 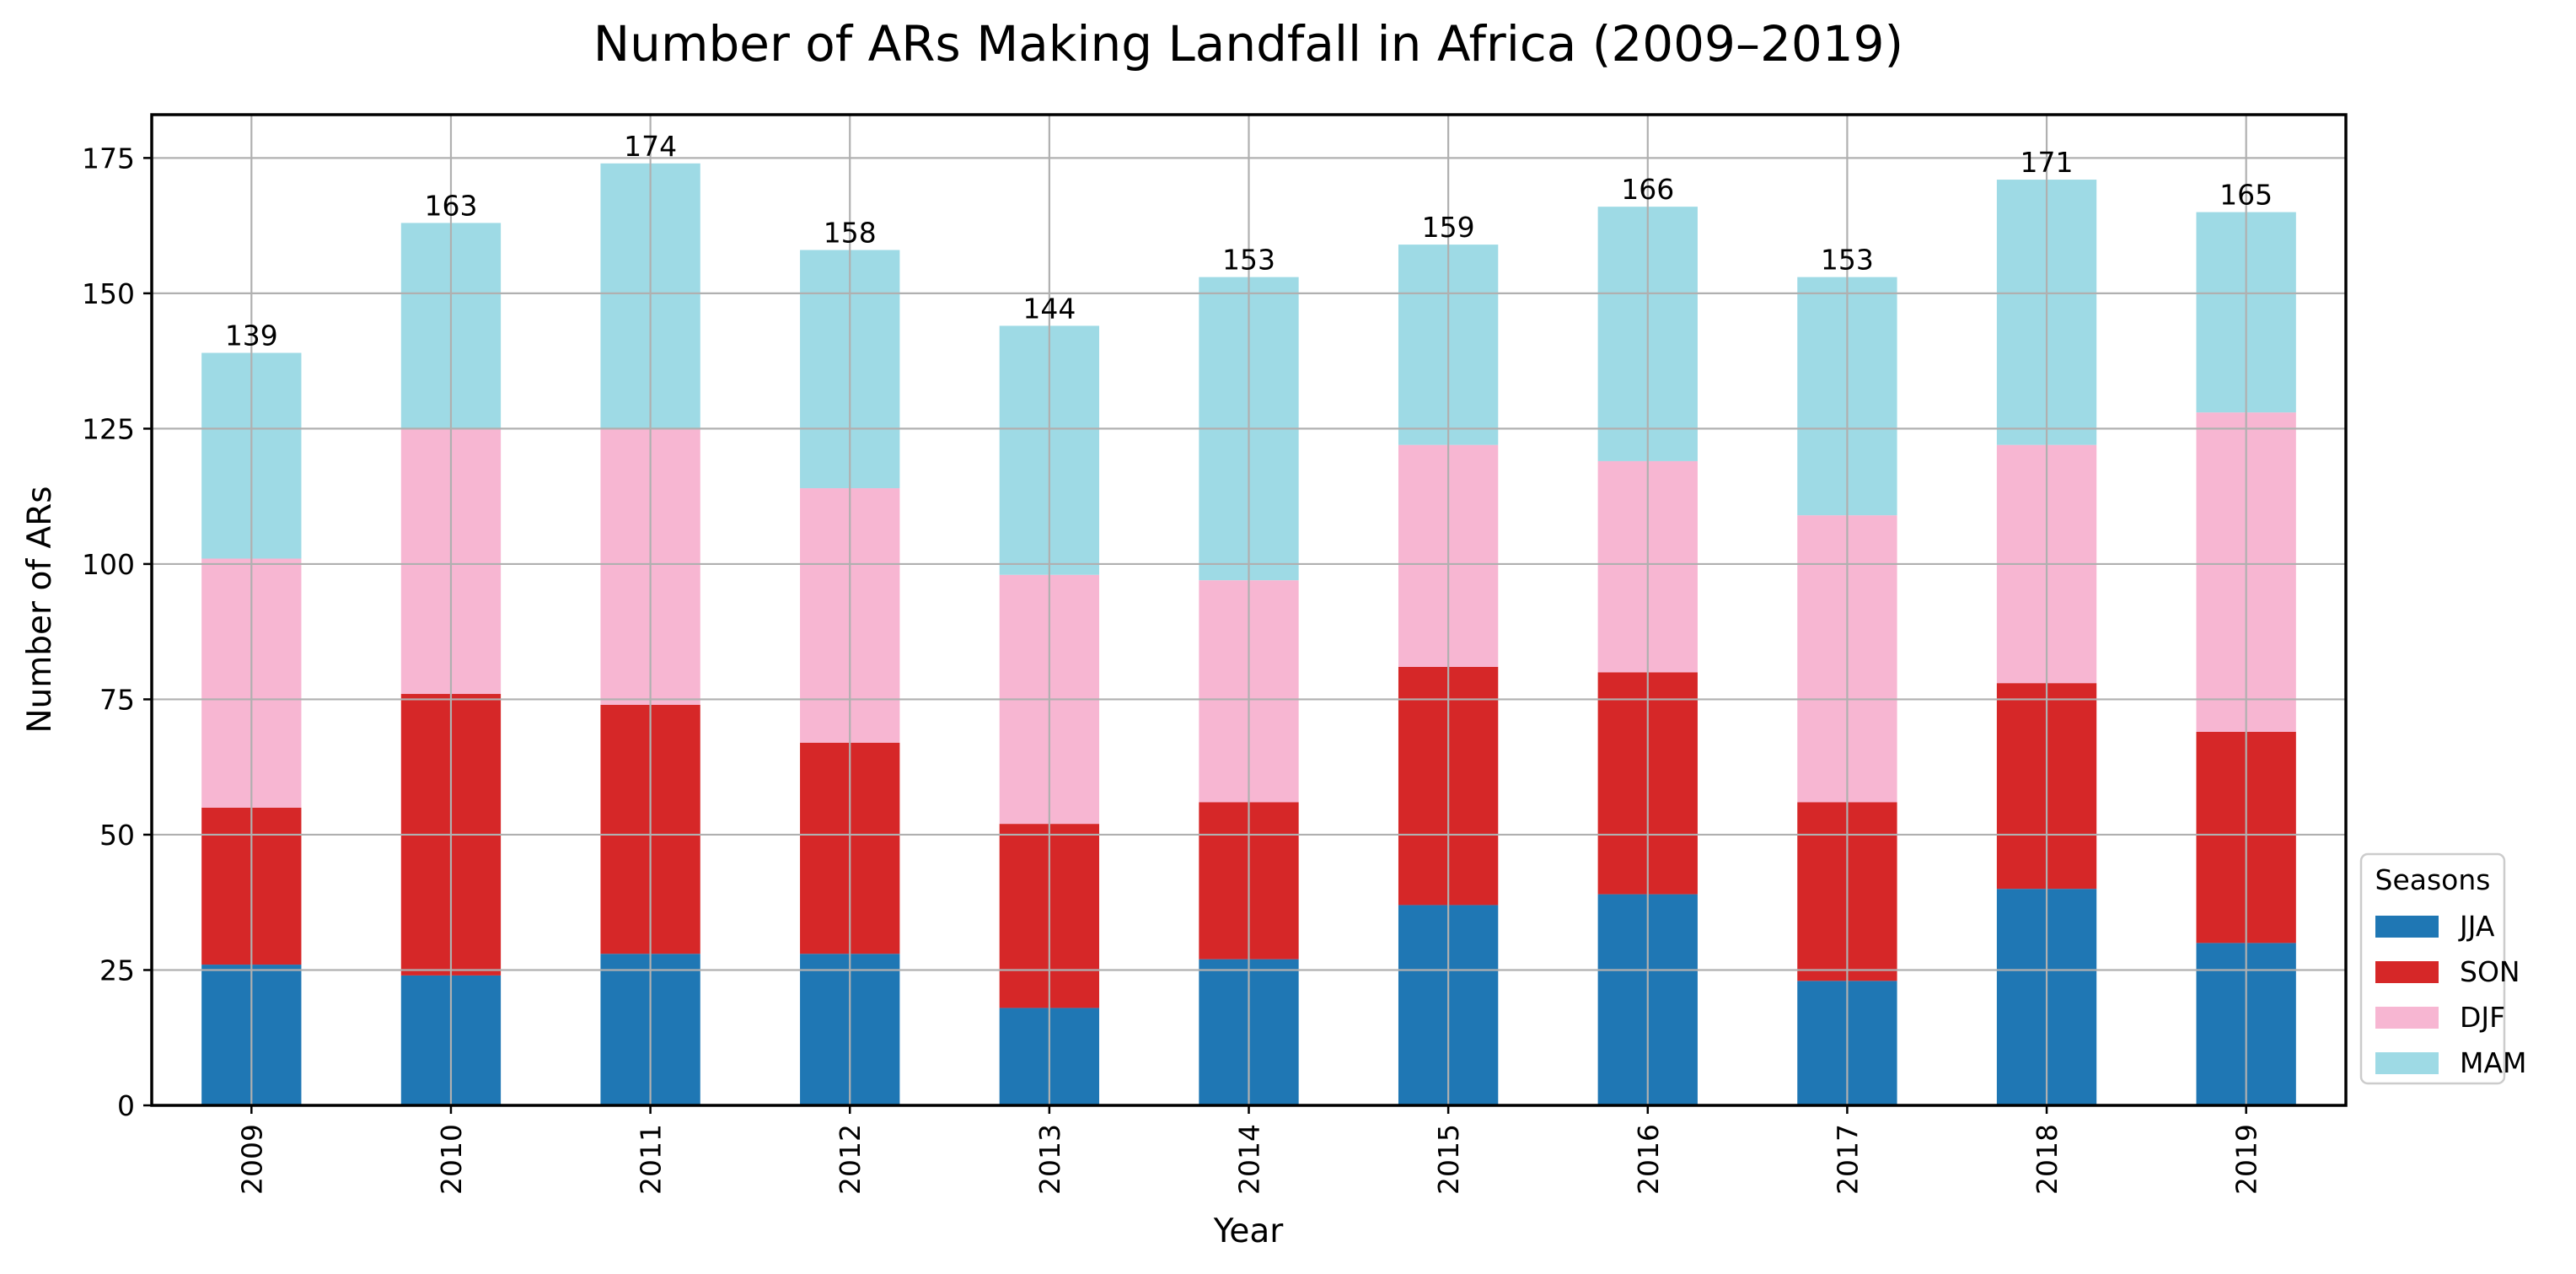 I want to click on x-tick-label-2010: 2010, so click(x=451, y=1159).